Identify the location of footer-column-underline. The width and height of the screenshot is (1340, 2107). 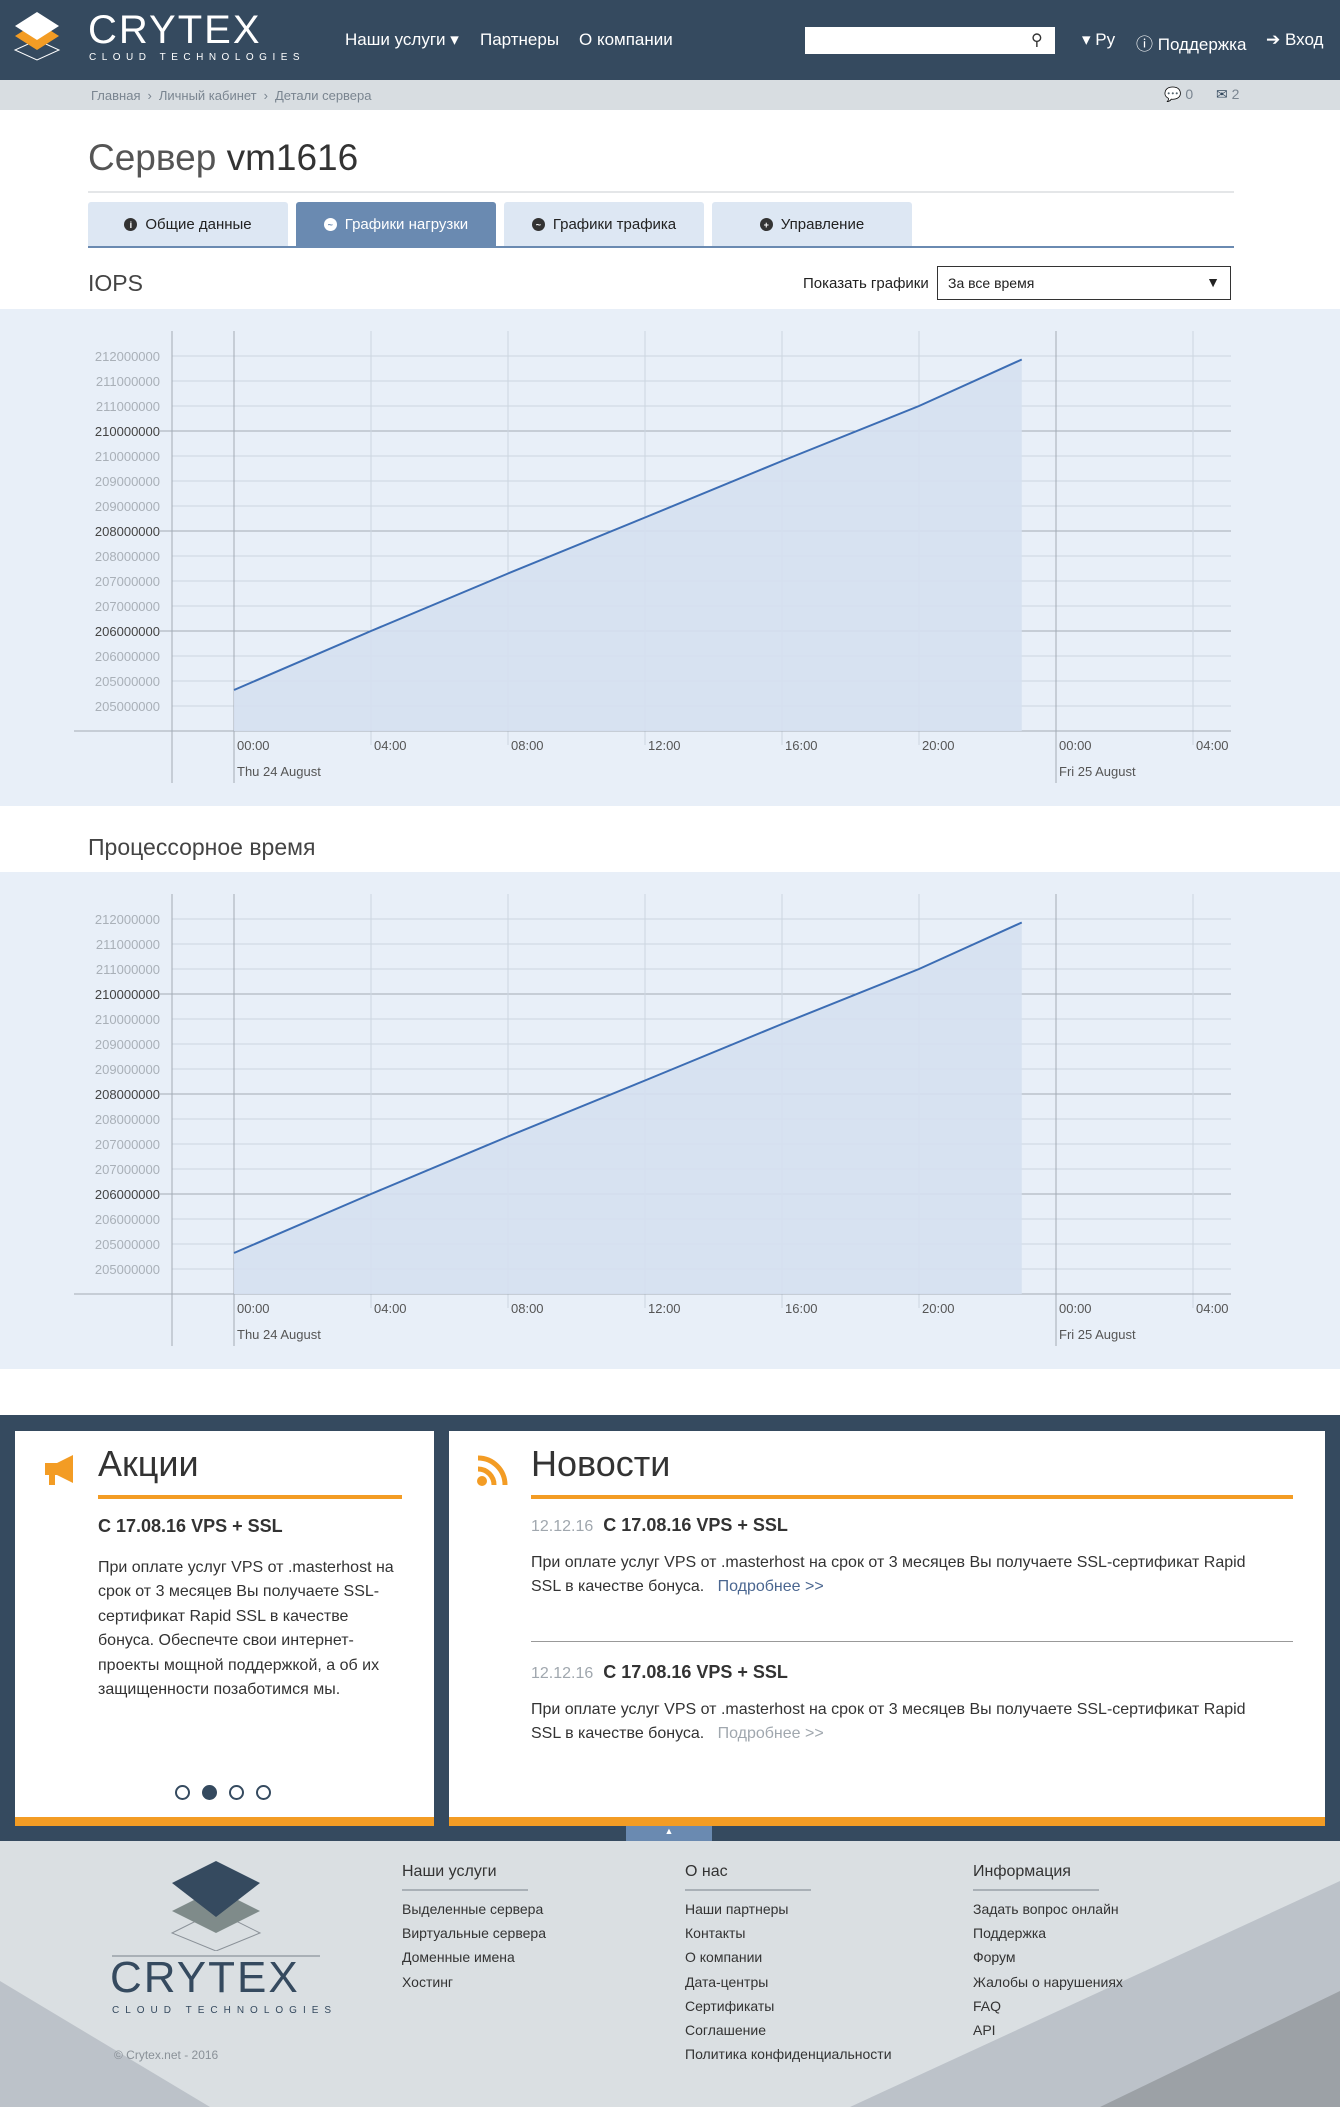
(748, 1890).